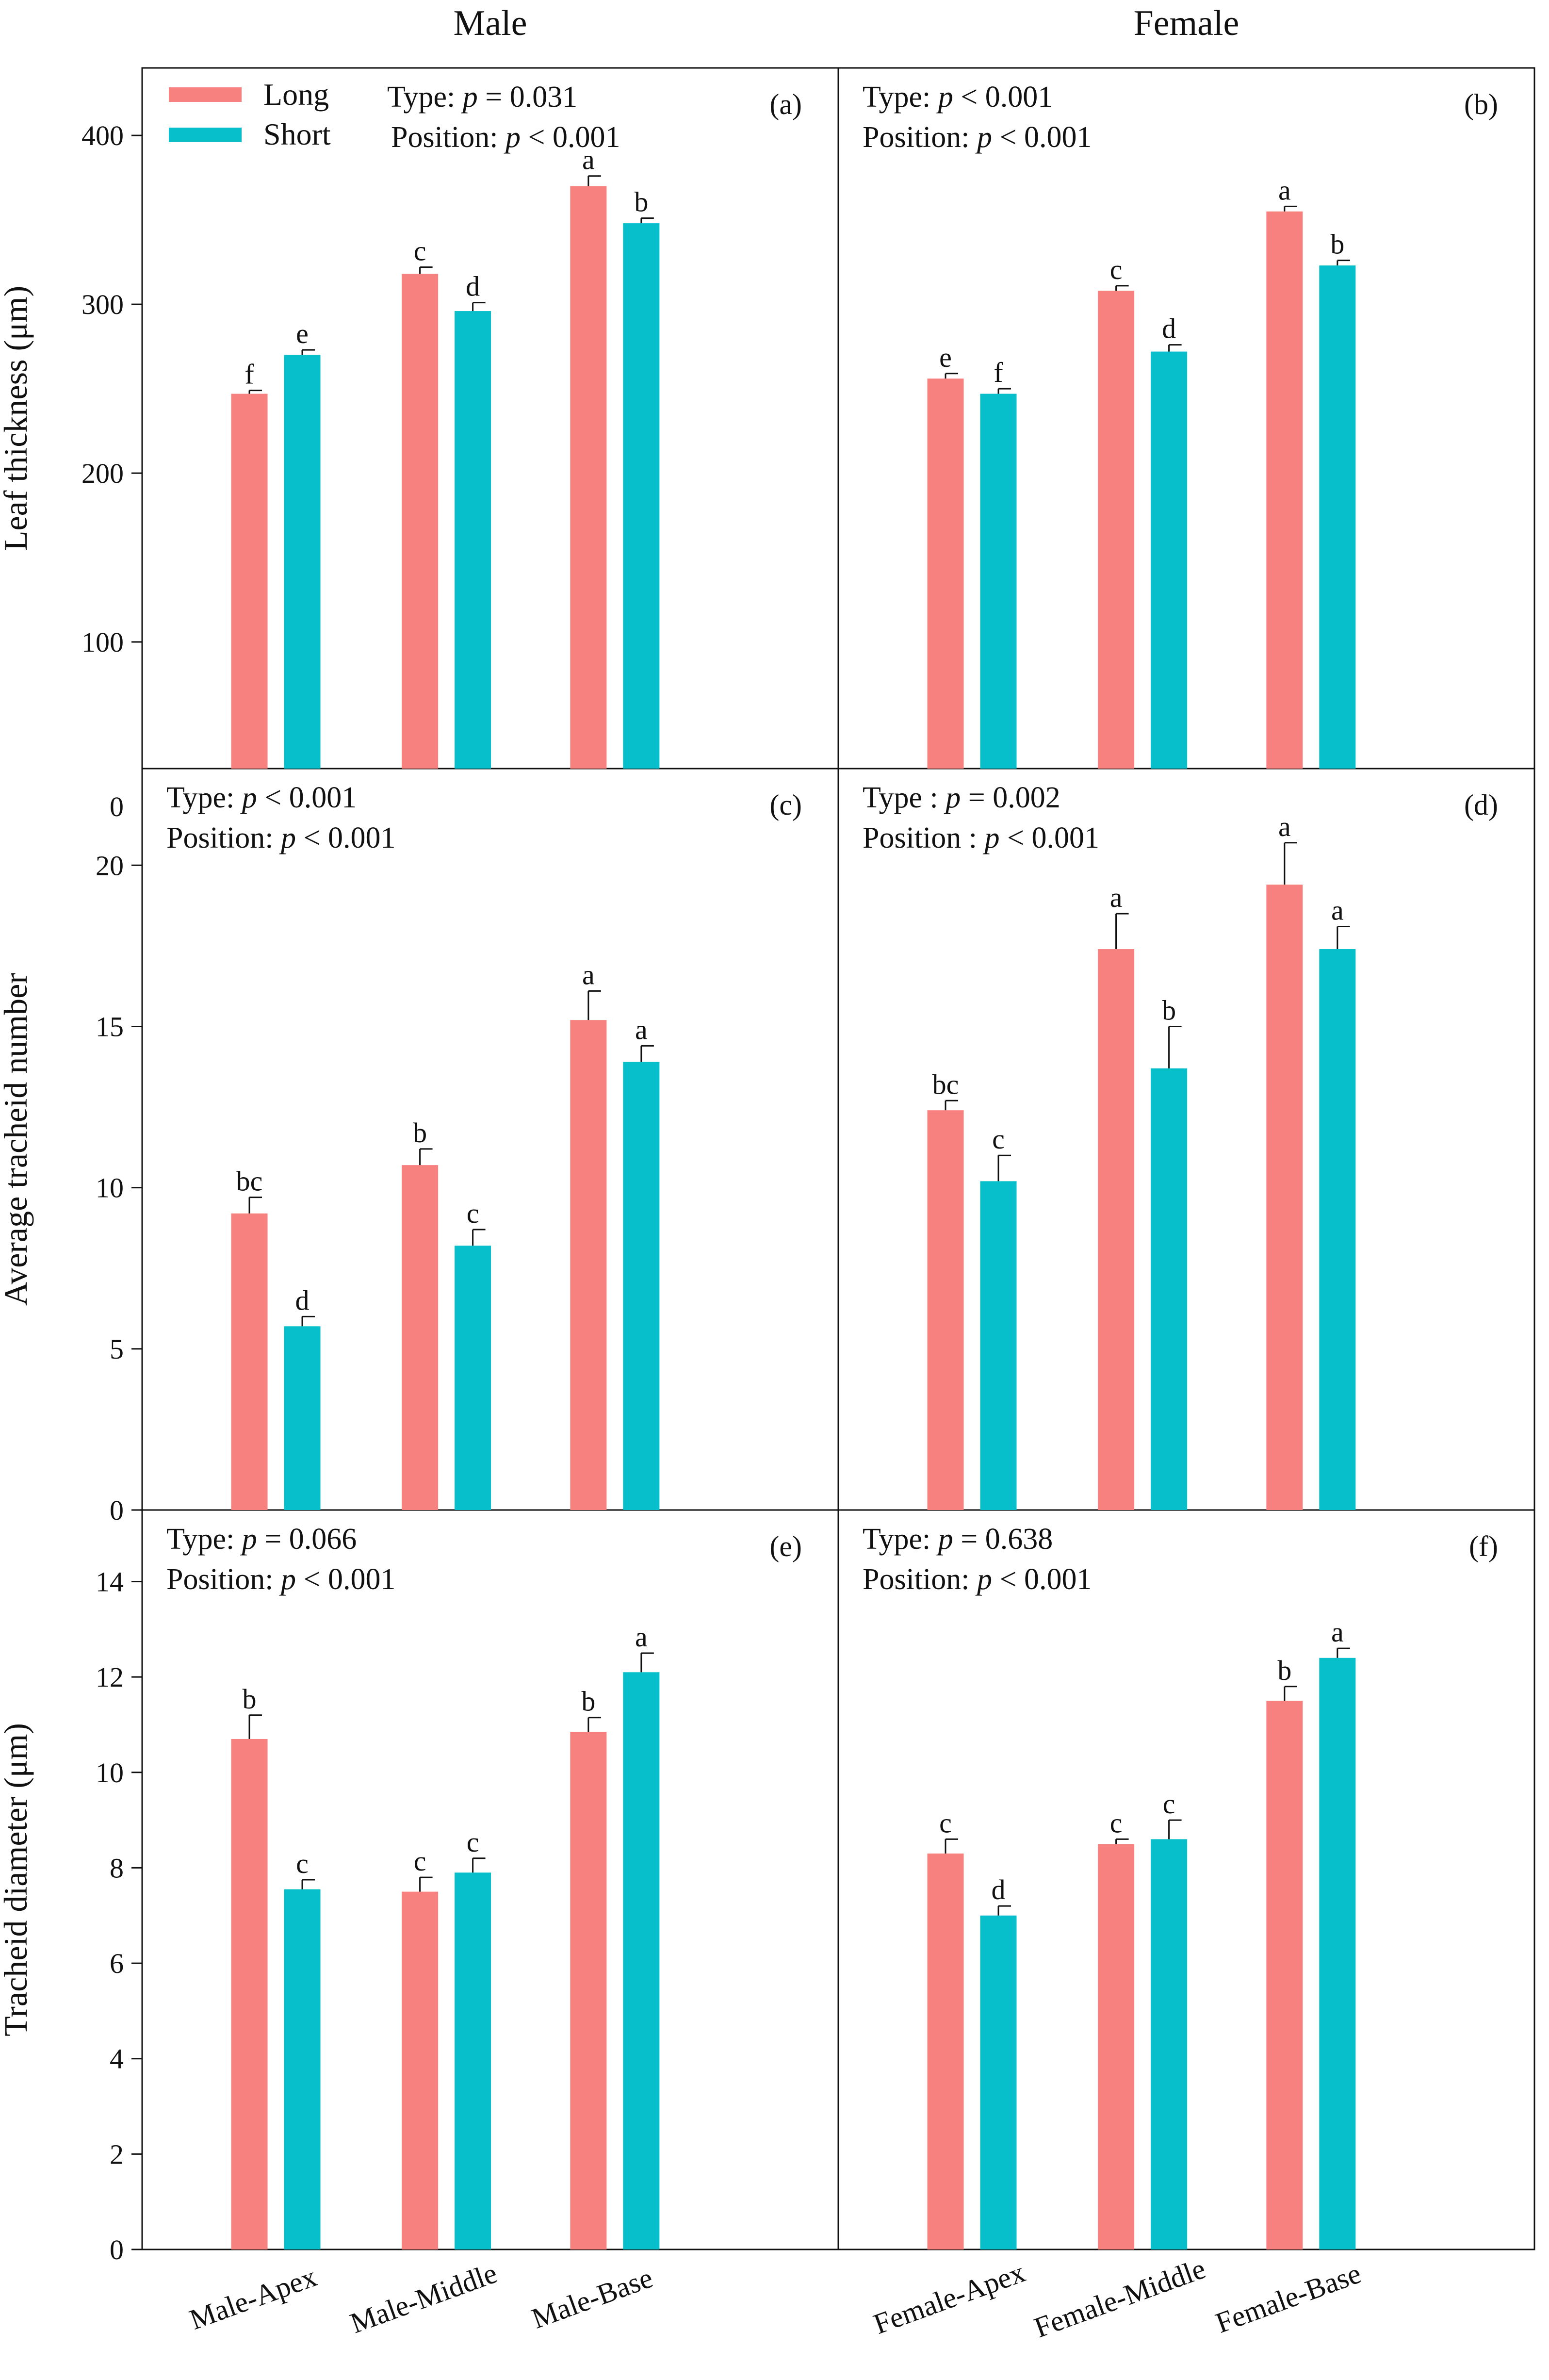  What do you see at coordinates (961, 797) in the screenshot?
I see `stat-type: Type : p = 0.002` at bounding box center [961, 797].